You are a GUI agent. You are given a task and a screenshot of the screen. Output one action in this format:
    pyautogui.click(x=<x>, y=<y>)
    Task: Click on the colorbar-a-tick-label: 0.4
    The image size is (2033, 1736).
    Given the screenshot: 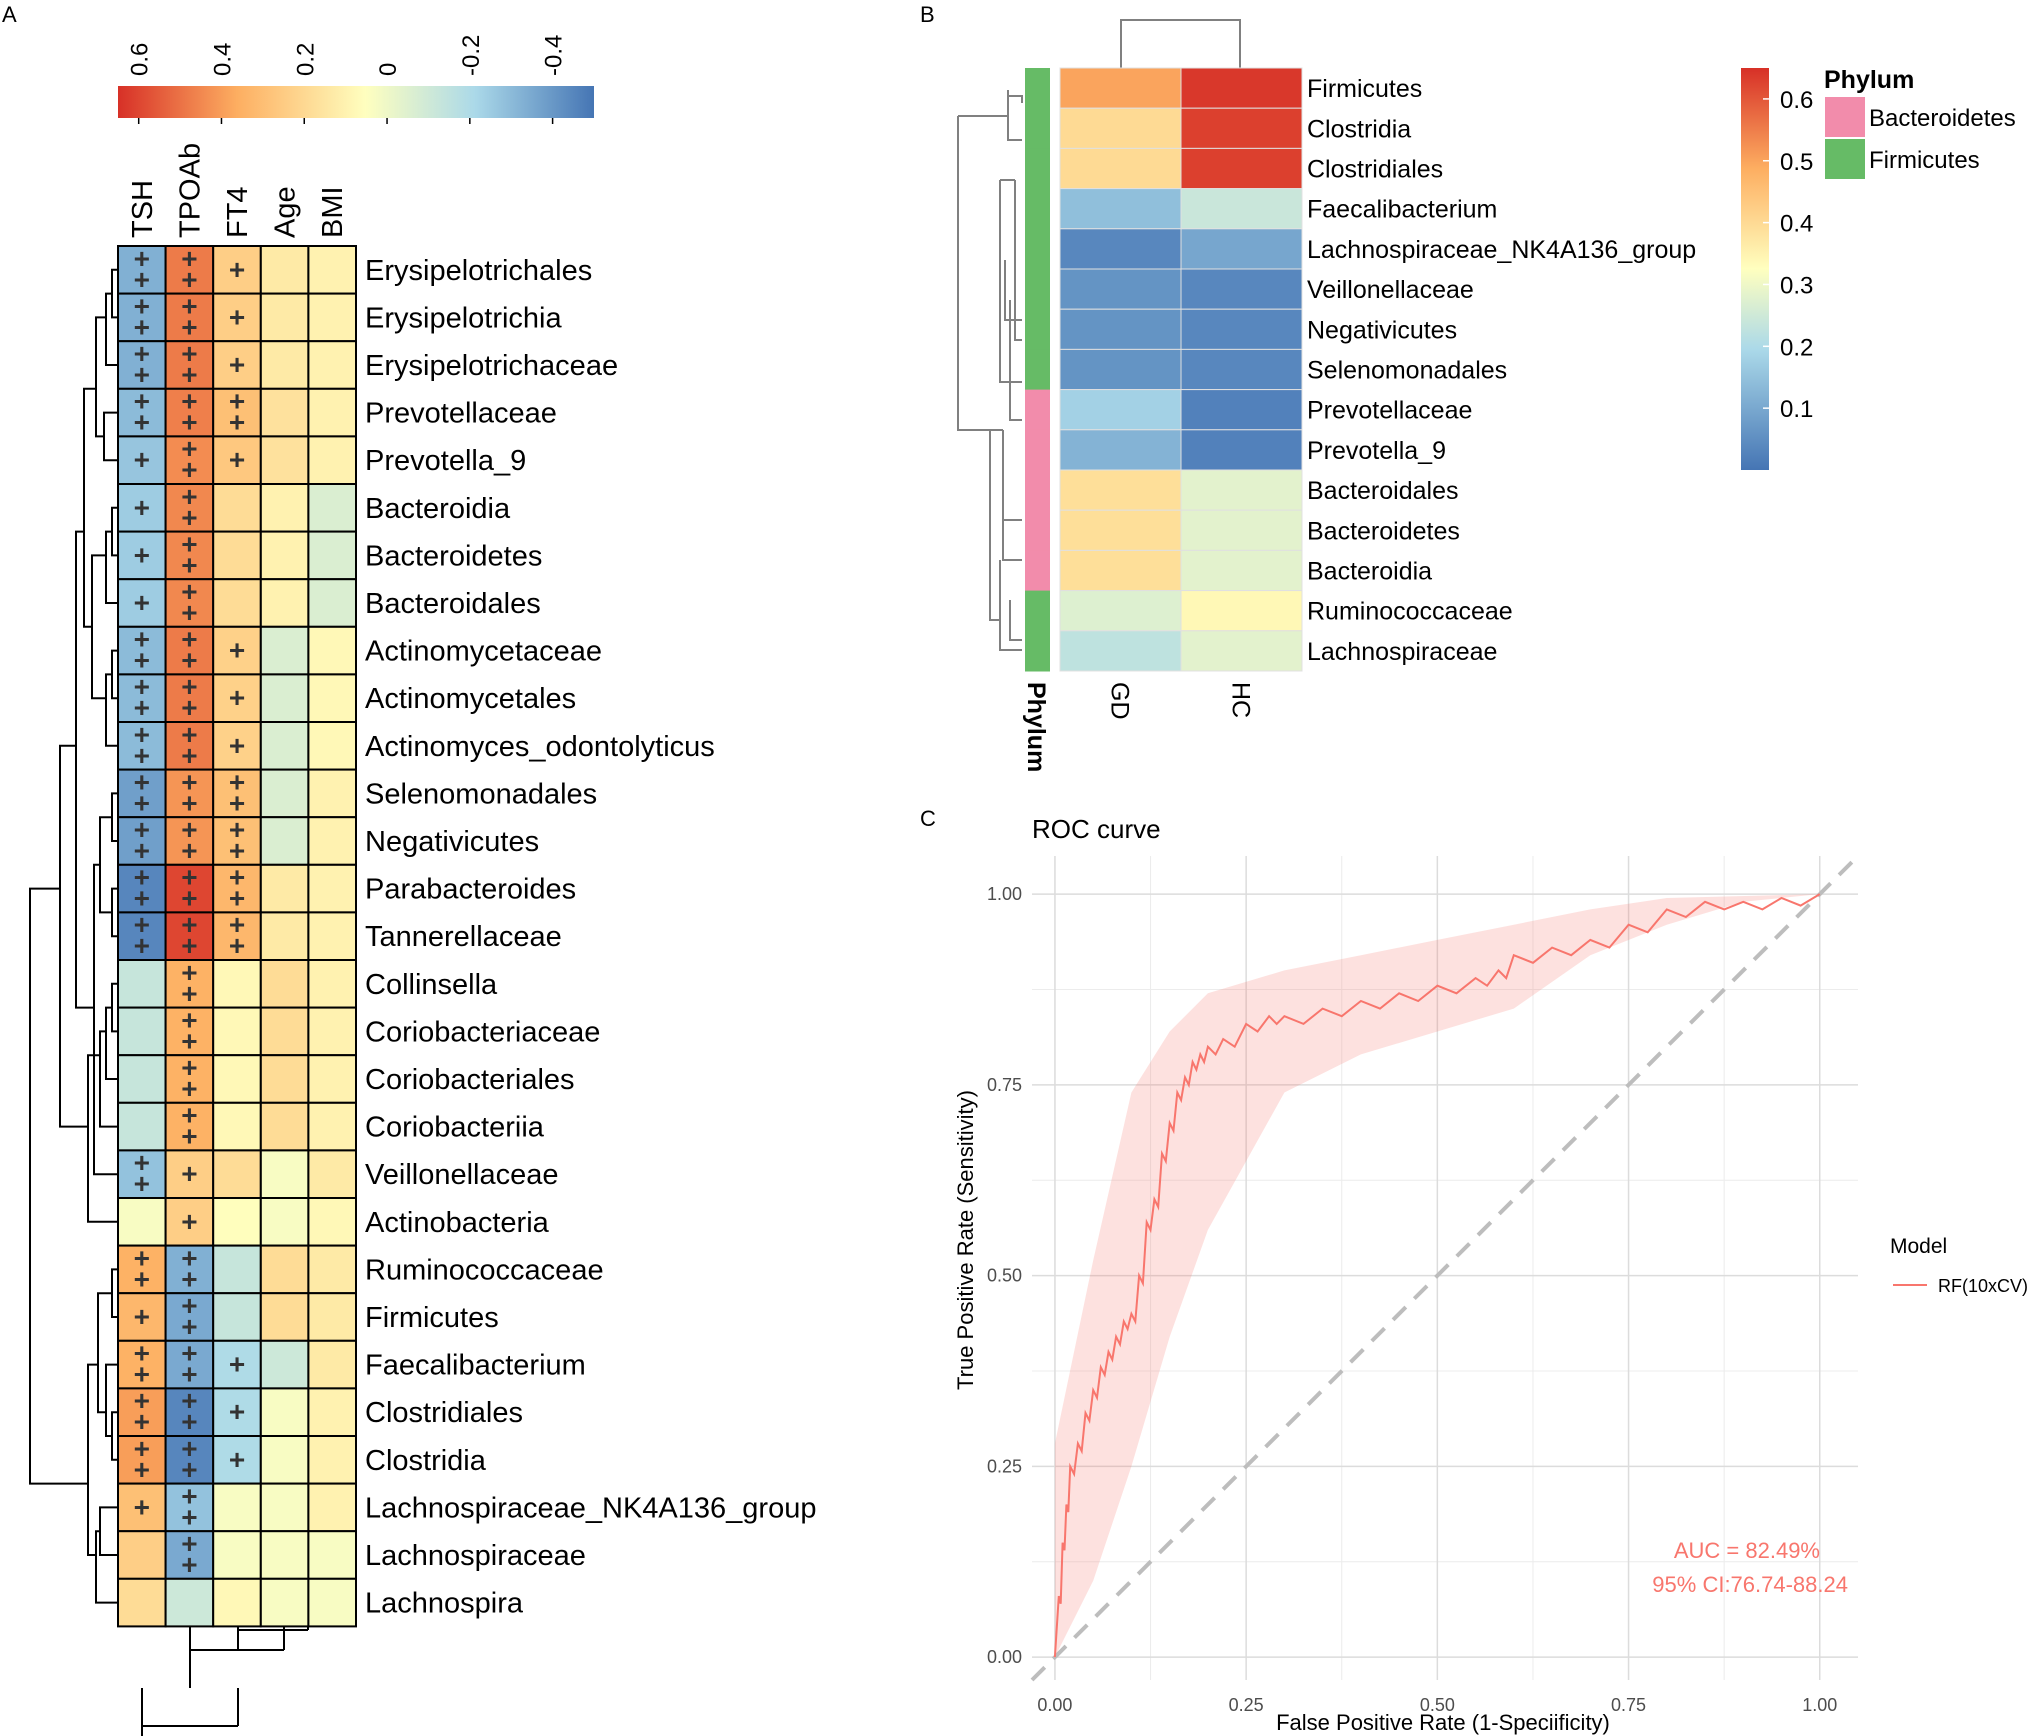 What is the action you would take?
    pyautogui.click(x=222, y=59)
    